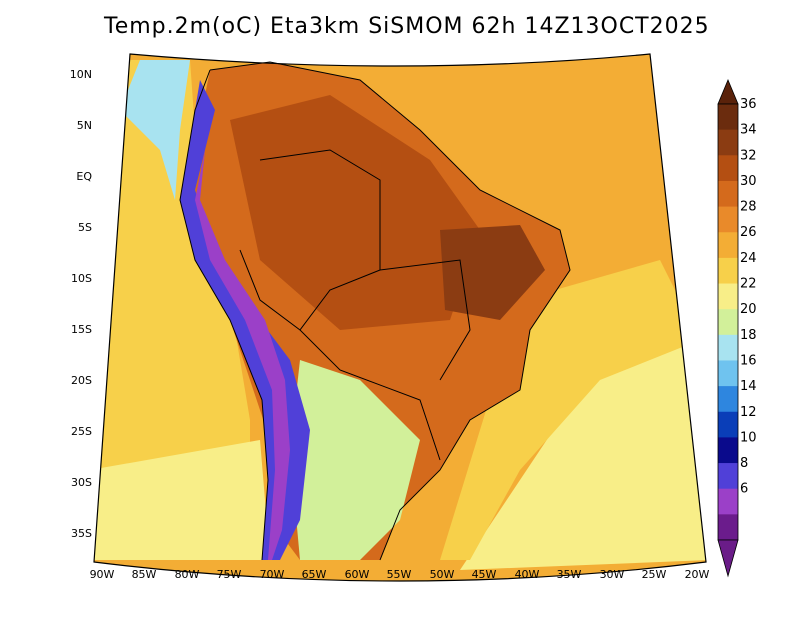  I want to click on pacific-cold-band, so click(155, 130).